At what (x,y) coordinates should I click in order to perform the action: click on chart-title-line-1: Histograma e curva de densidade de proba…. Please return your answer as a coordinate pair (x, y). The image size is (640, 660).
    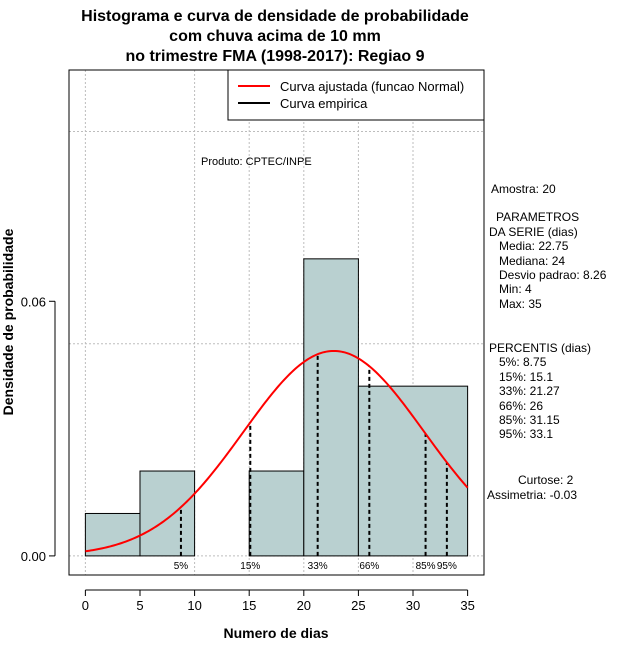
    Looking at the image, I should click on (275, 16).